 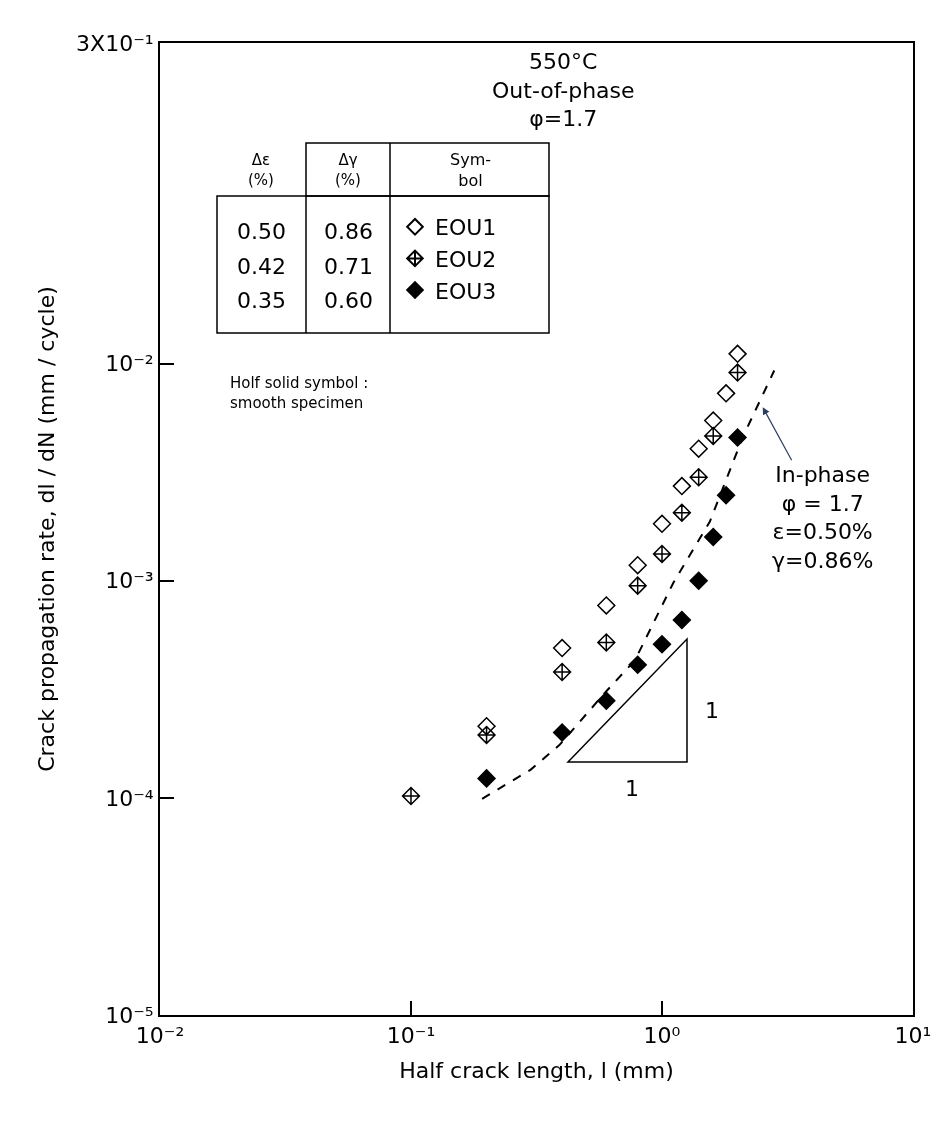 What do you see at coordinates (348, 231) in the screenshot?
I see `annotation: 0.86` at bounding box center [348, 231].